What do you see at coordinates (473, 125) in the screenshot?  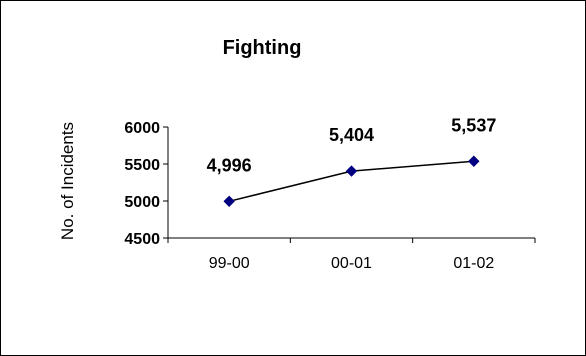 I see `data-label: 5,537` at bounding box center [473, 125].